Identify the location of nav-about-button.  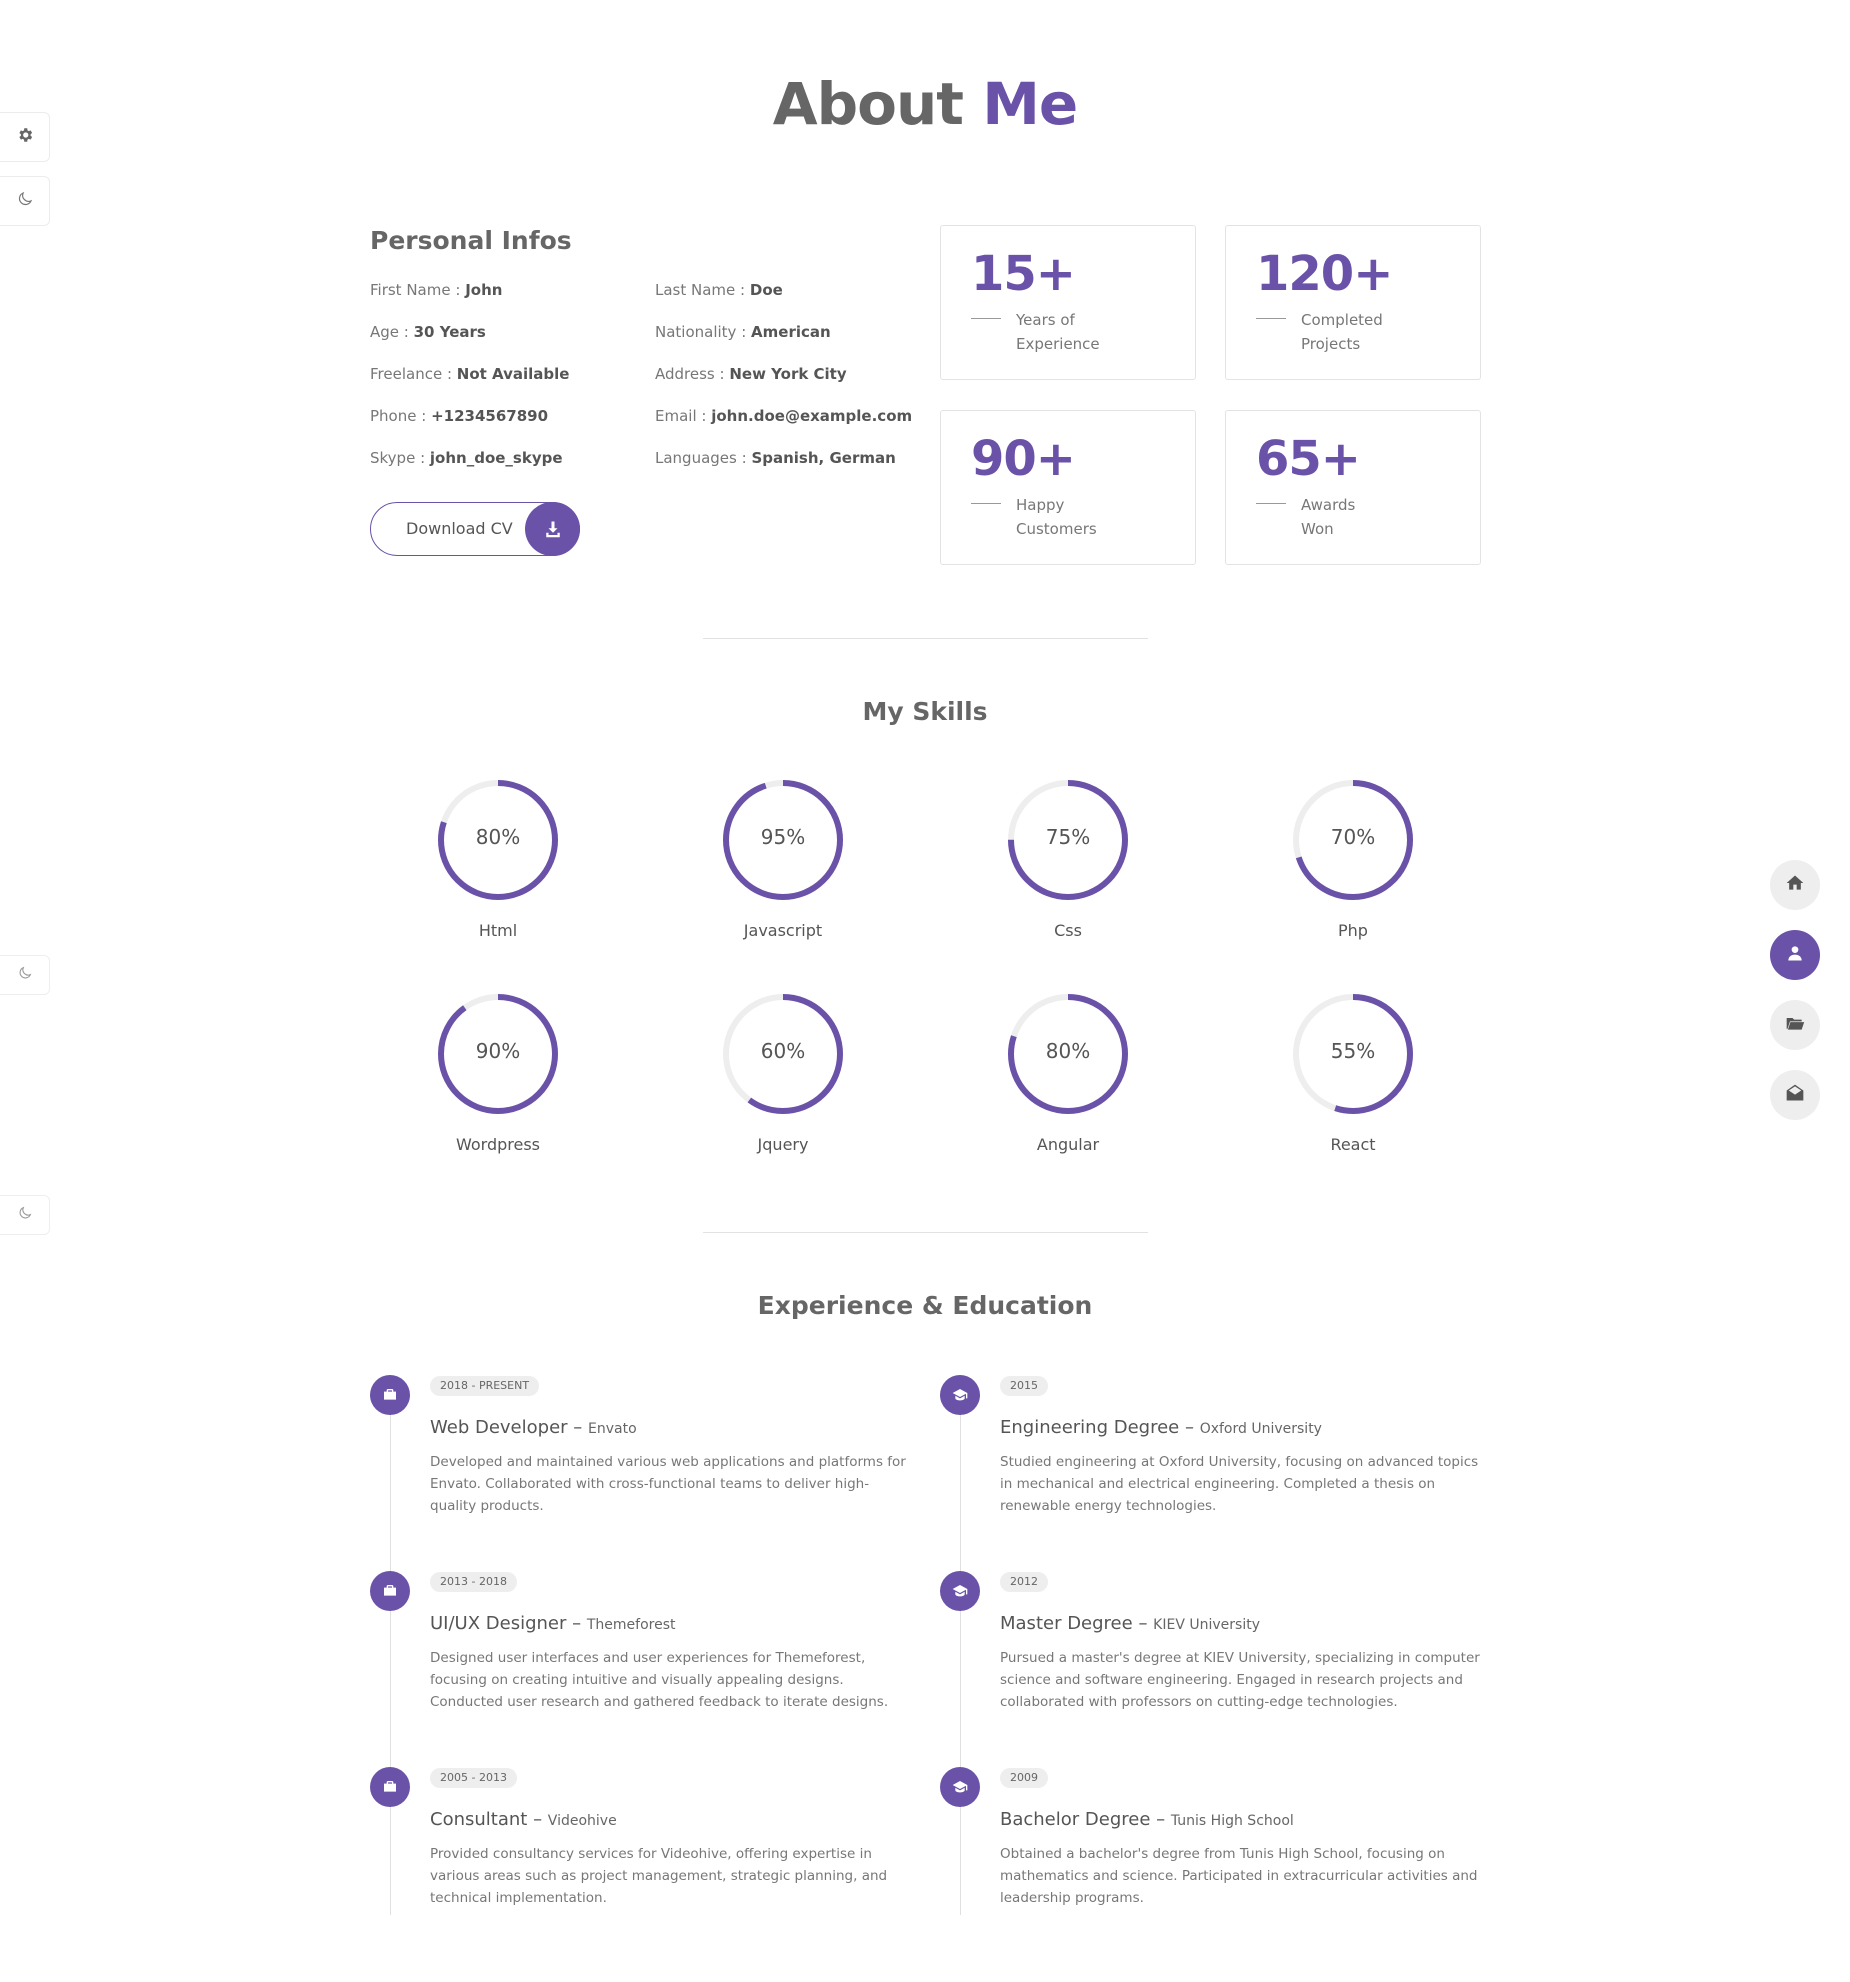
(1795, 955).